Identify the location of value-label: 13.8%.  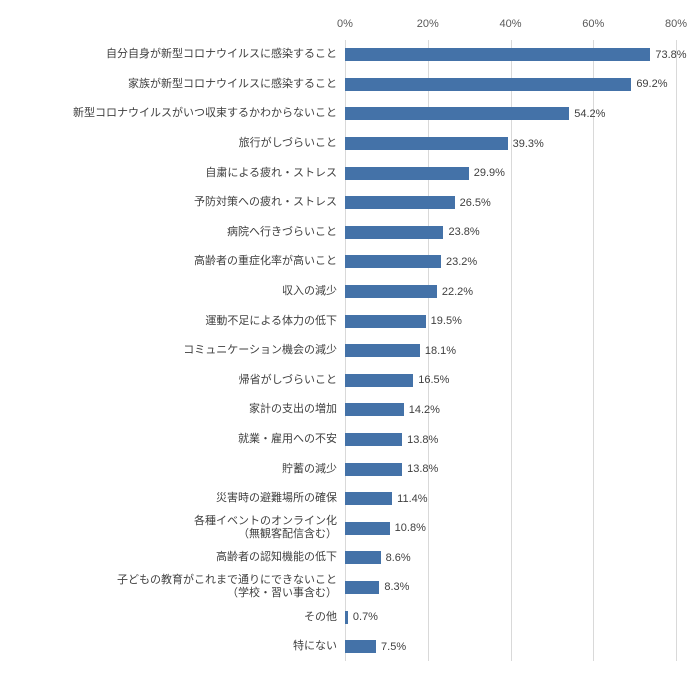
(423, 439).